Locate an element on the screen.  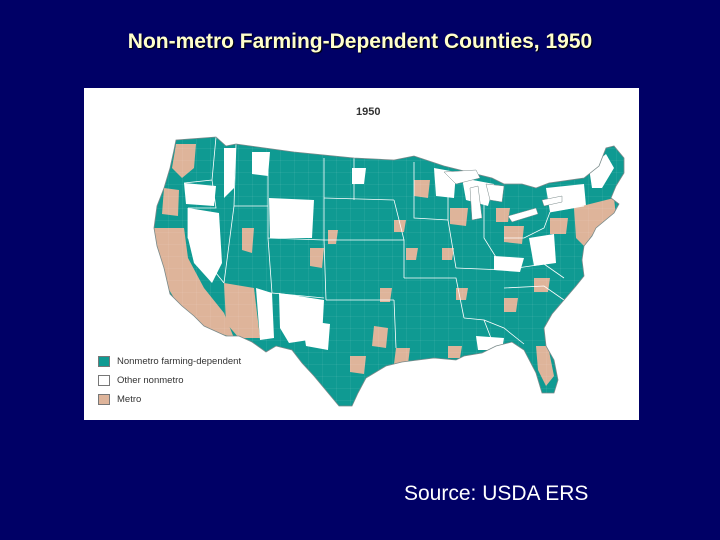
legend-item-other-nonmetro: Other nonmetro is located at coordinates (169, 380).